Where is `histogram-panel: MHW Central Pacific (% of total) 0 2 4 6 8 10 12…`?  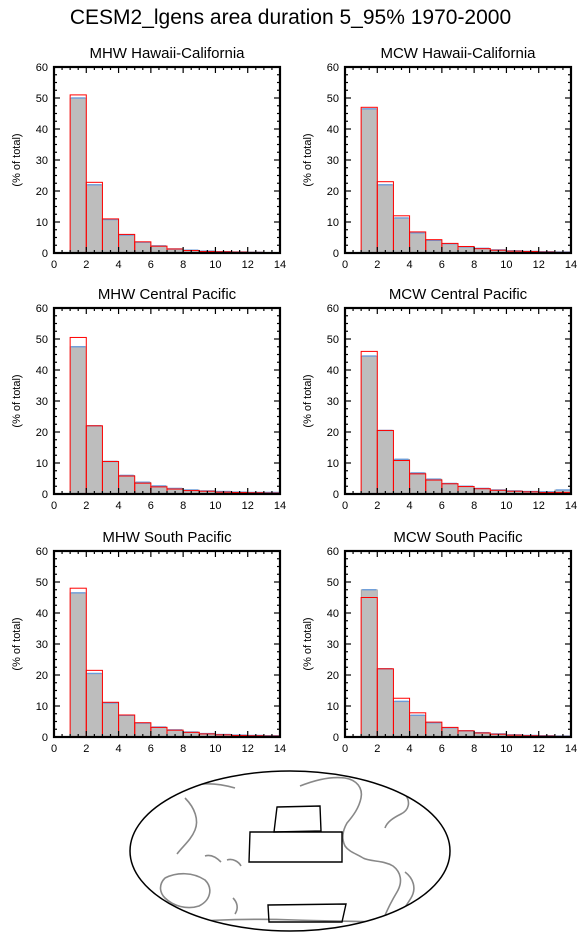
histogram-panel: MHW Central Pacific (% of total) 0 2 4 6 8 10 12… is located at coordinates (148, 399).